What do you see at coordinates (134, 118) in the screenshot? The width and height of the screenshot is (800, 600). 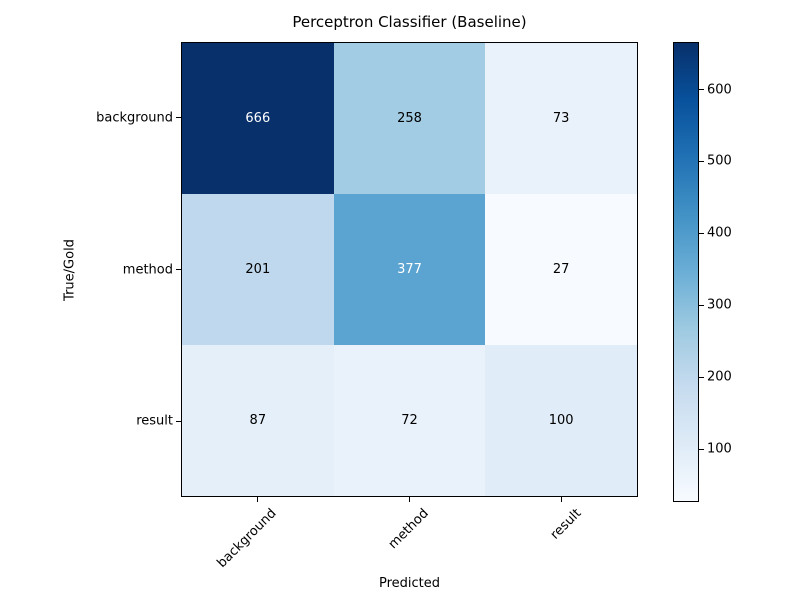 I see `y-tick-label: background` at bounding box center [134, 118].